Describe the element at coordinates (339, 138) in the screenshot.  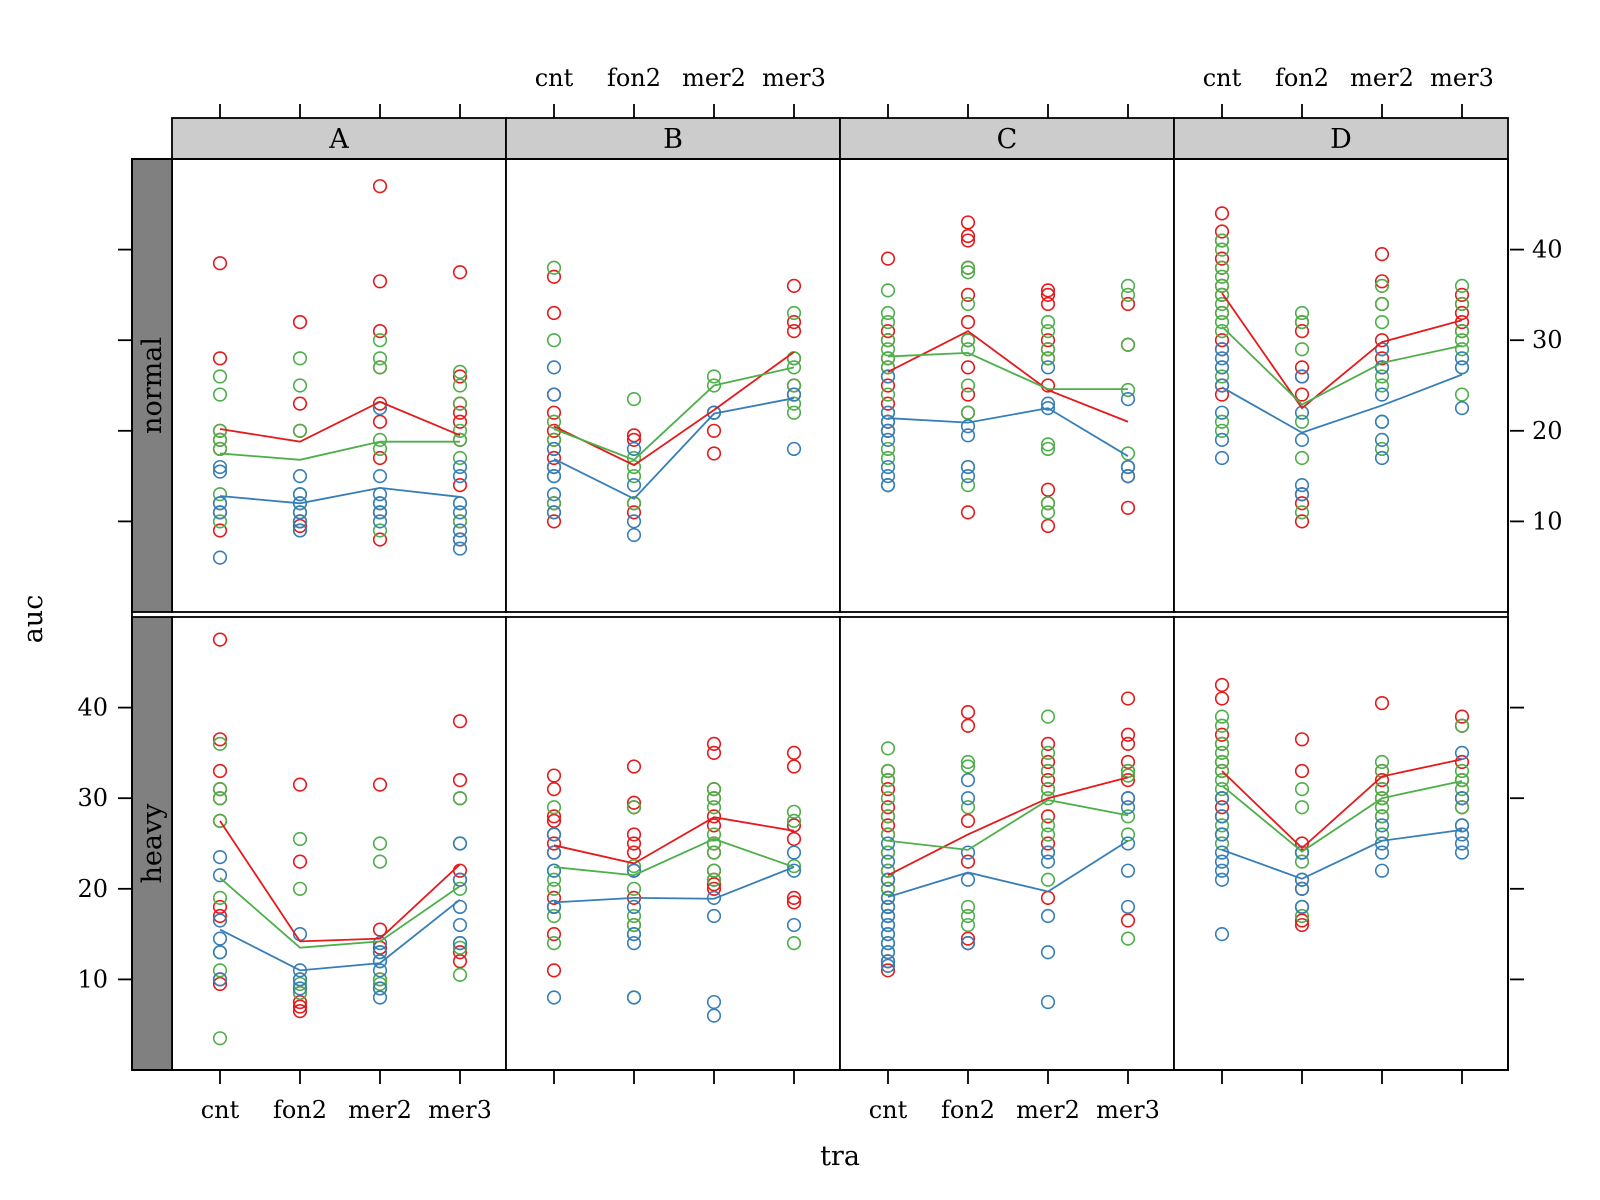
I see `column-strip-A` at that location.